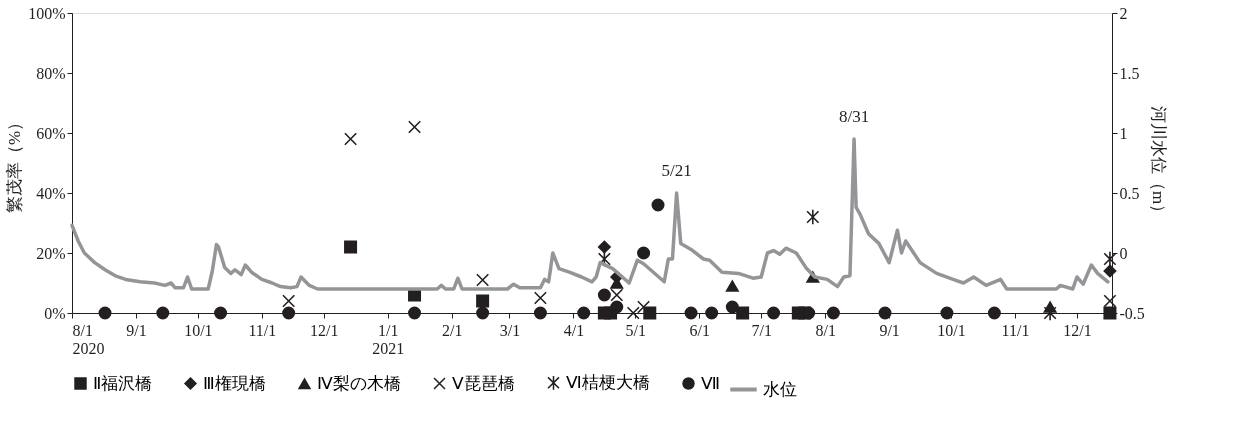 The width and height of the screenshot is (1256, 440). Describe the element at coordinates (15, 163) in the screenshot. I see `y-axis-title: 繁茂率（%）` at that location.